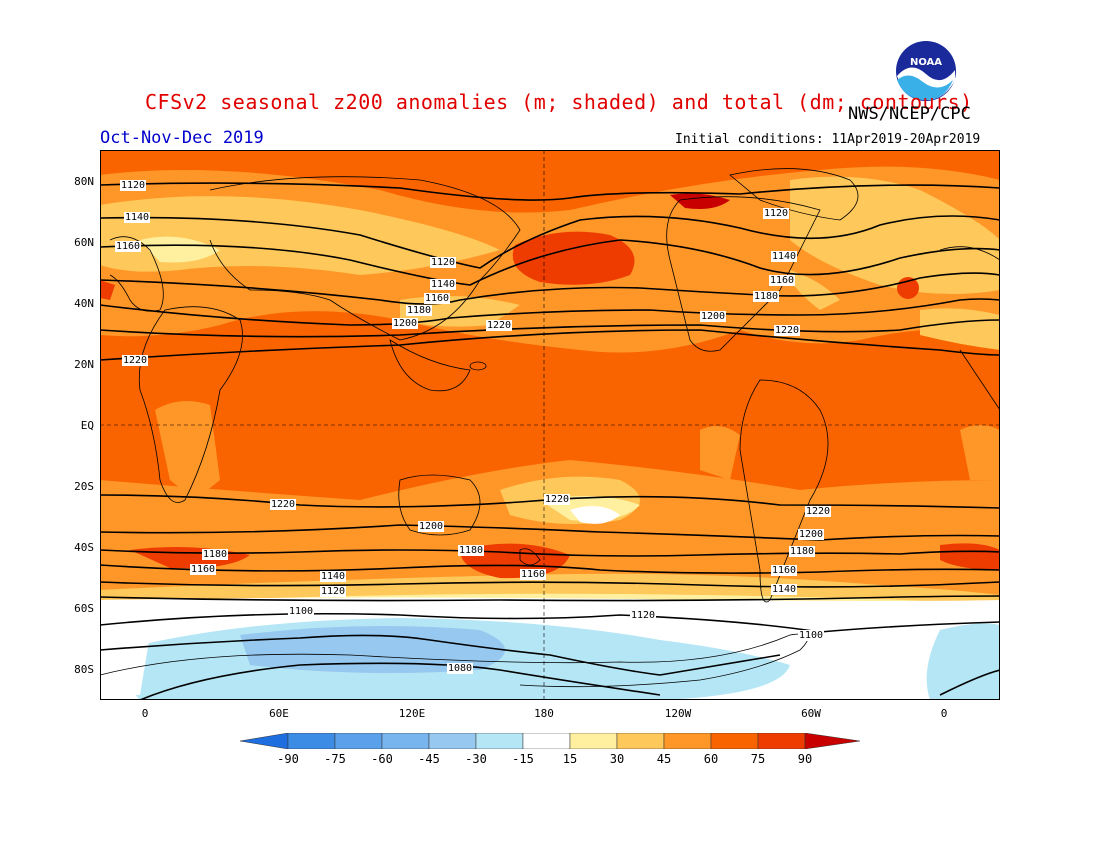 The image size is (1100, 850). What do you see at coordinates (460, 668) in the screenshot?
I see `contour-label: 1080` at bounding box center [460, 668].